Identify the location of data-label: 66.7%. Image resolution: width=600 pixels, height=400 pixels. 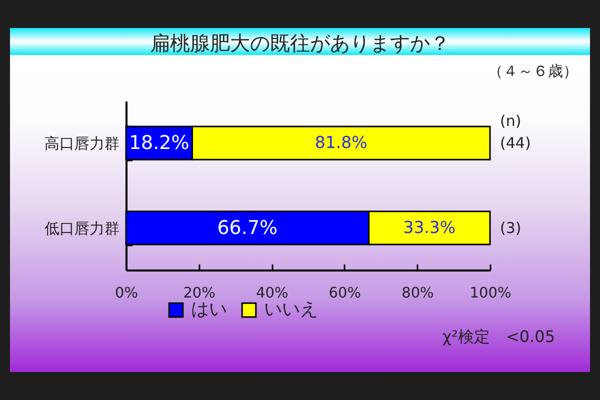
(247, 227).